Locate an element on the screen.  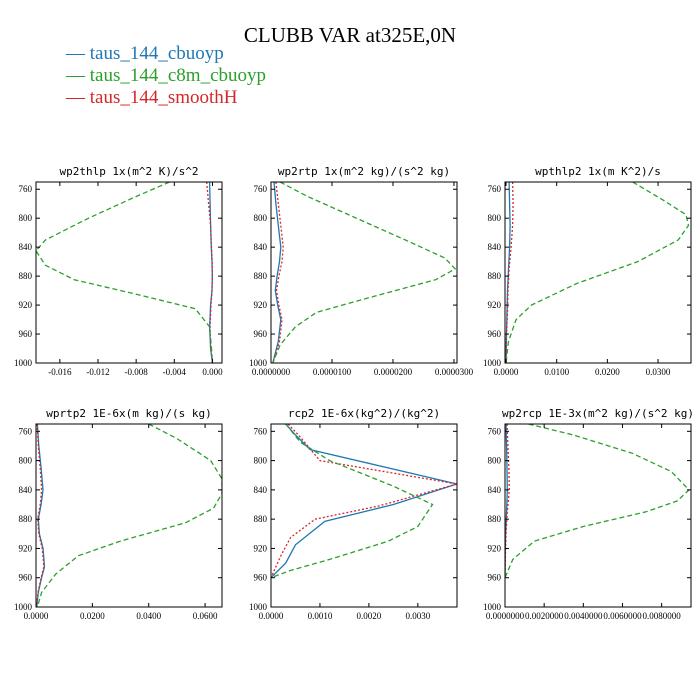
panel-title: wp2thlp 1x(m^2 K)/s^2 is located at coordinates (128, 171).